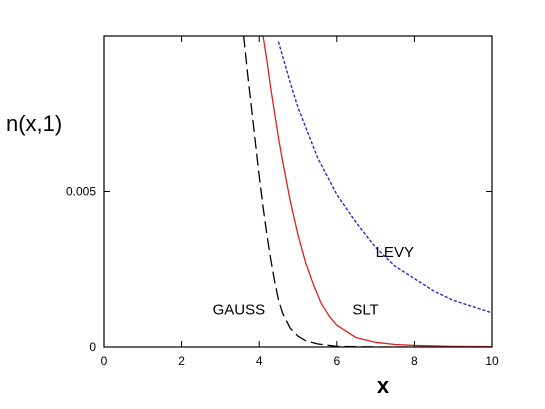 This screenshot has width=545, height=409. What do you see at coordinates (81, 192) in the screenshot?
I see `y-tick-label: 0.005` at bounding box center [81, 192].